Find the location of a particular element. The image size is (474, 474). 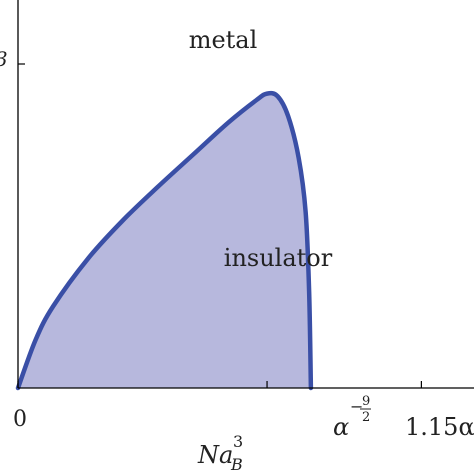

region-label-insulator: insulator is located at coordinates (278, 258).